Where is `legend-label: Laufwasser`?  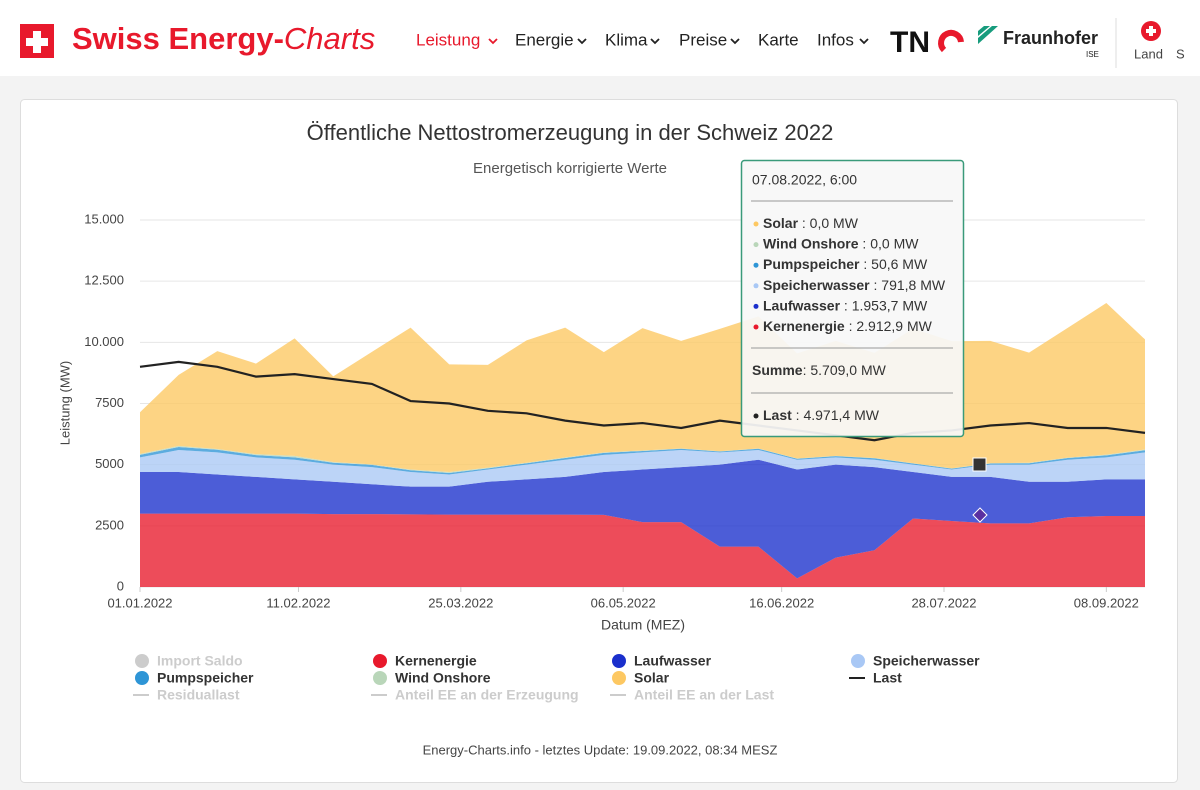
legend-label: Laufwasser is located at coordinates (673, 661).